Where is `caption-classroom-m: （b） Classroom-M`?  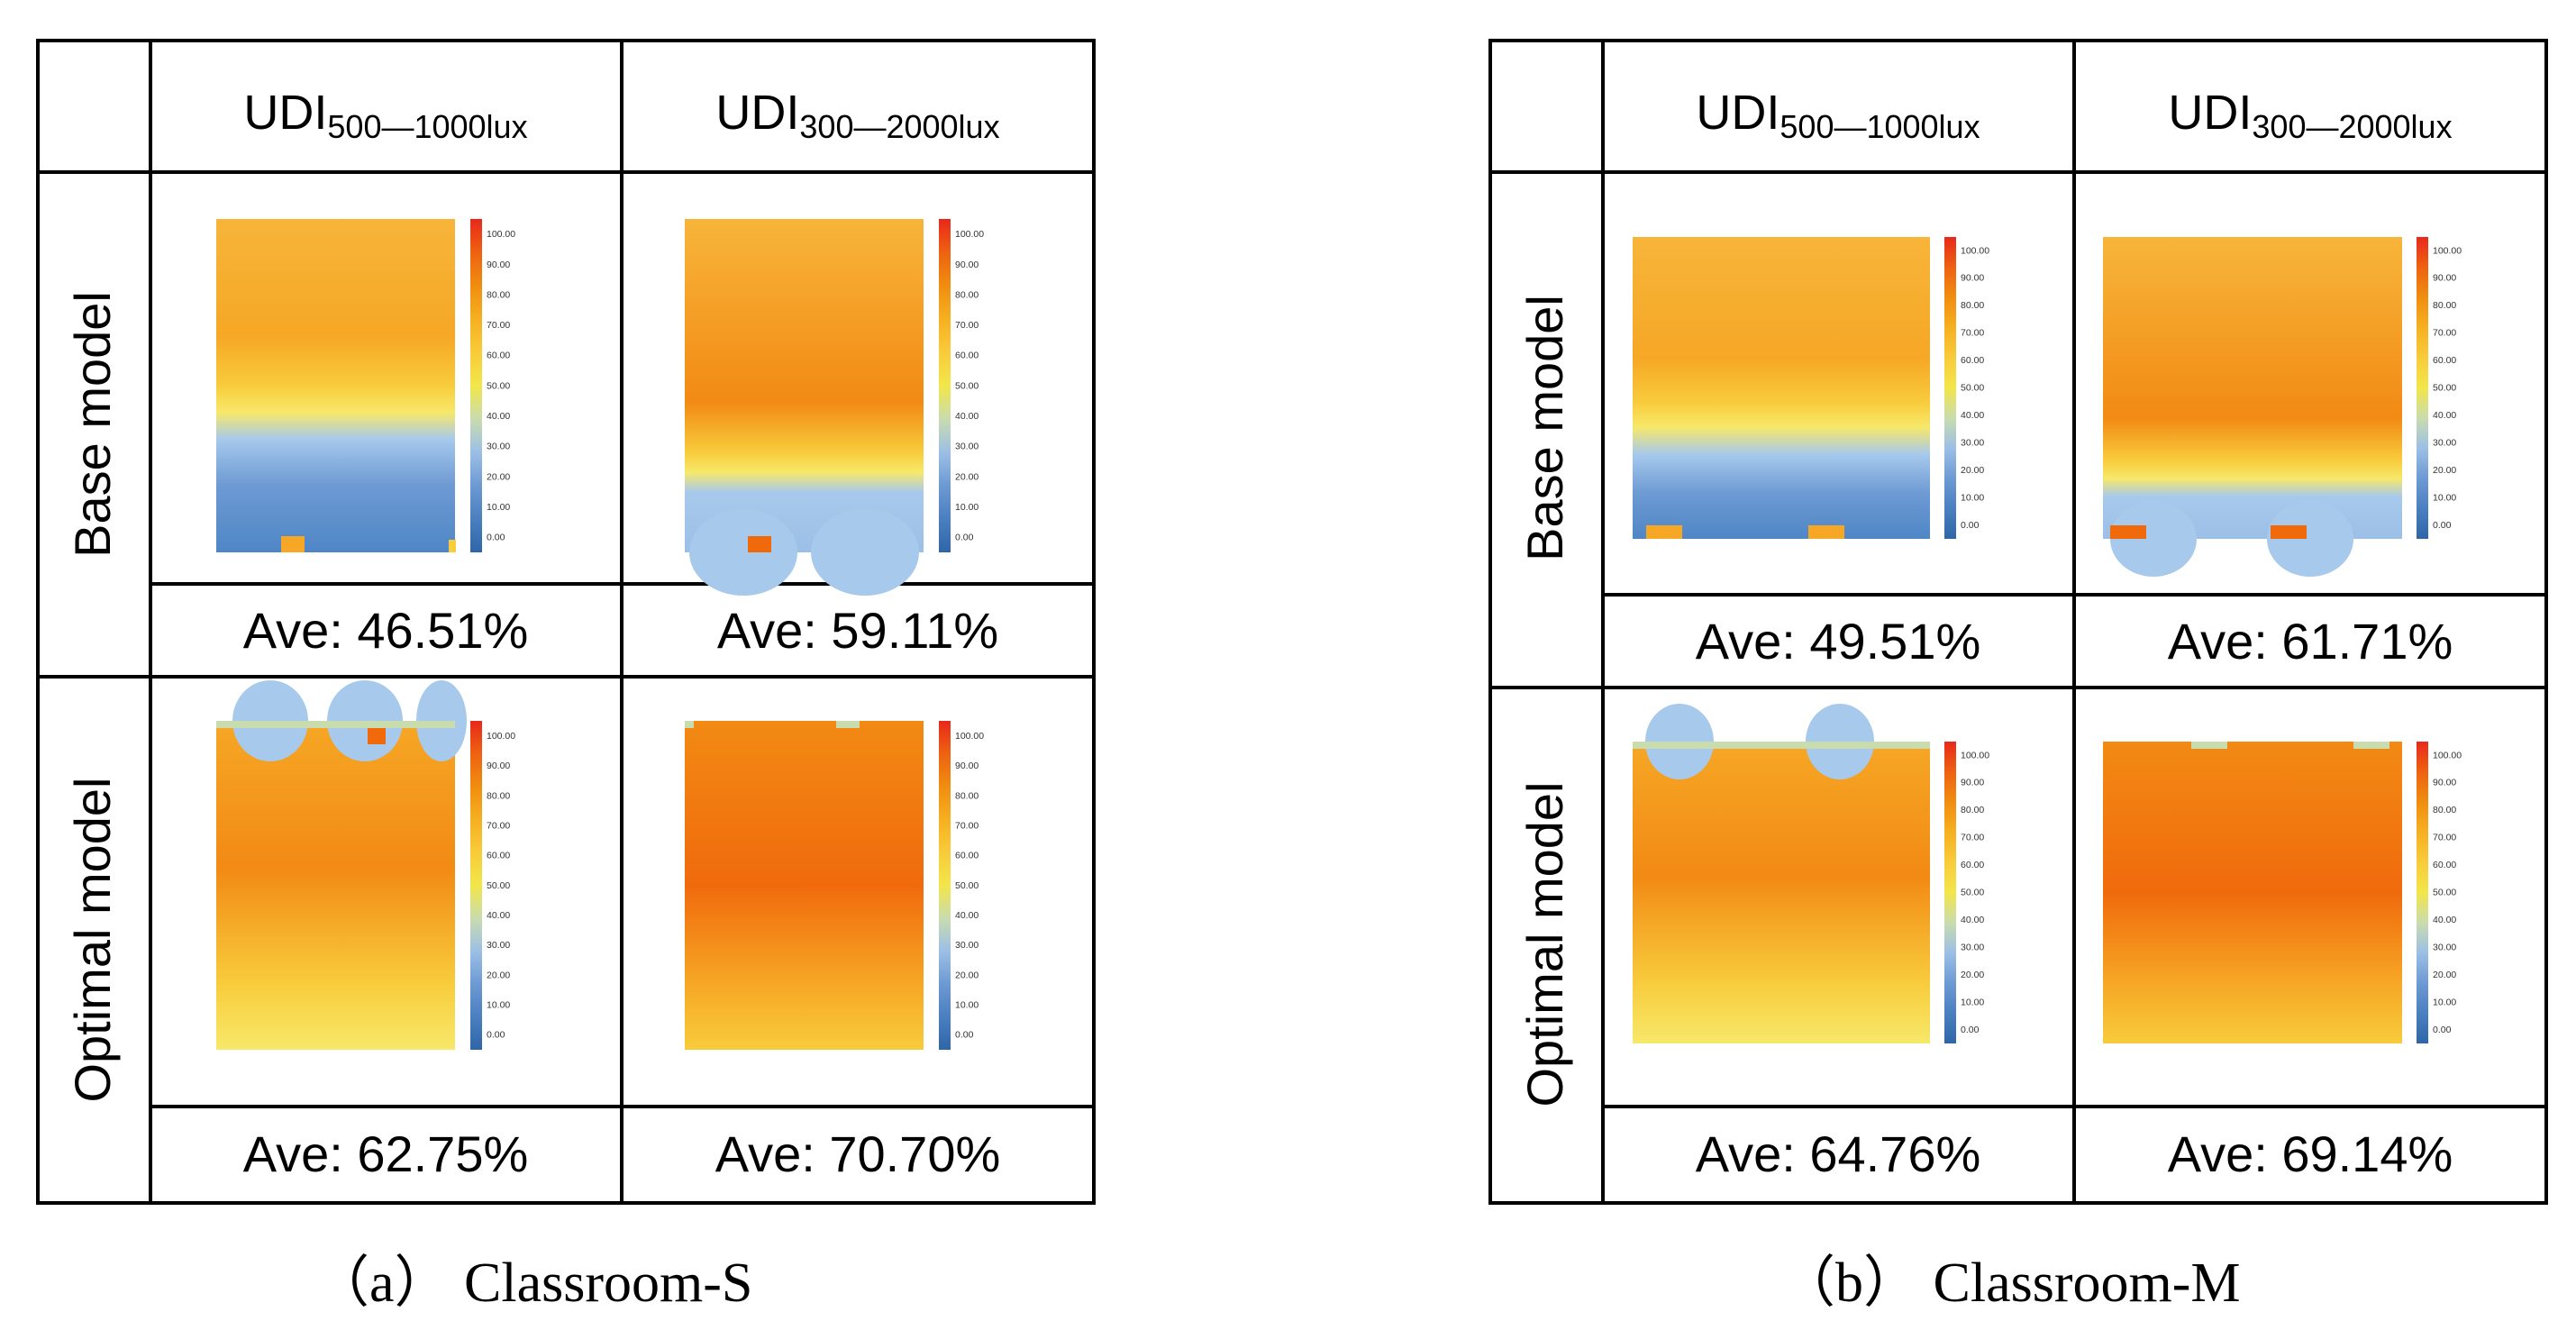 caption-classroom-m: （b） Classroom-M is located at coordinates (2010, 1283).